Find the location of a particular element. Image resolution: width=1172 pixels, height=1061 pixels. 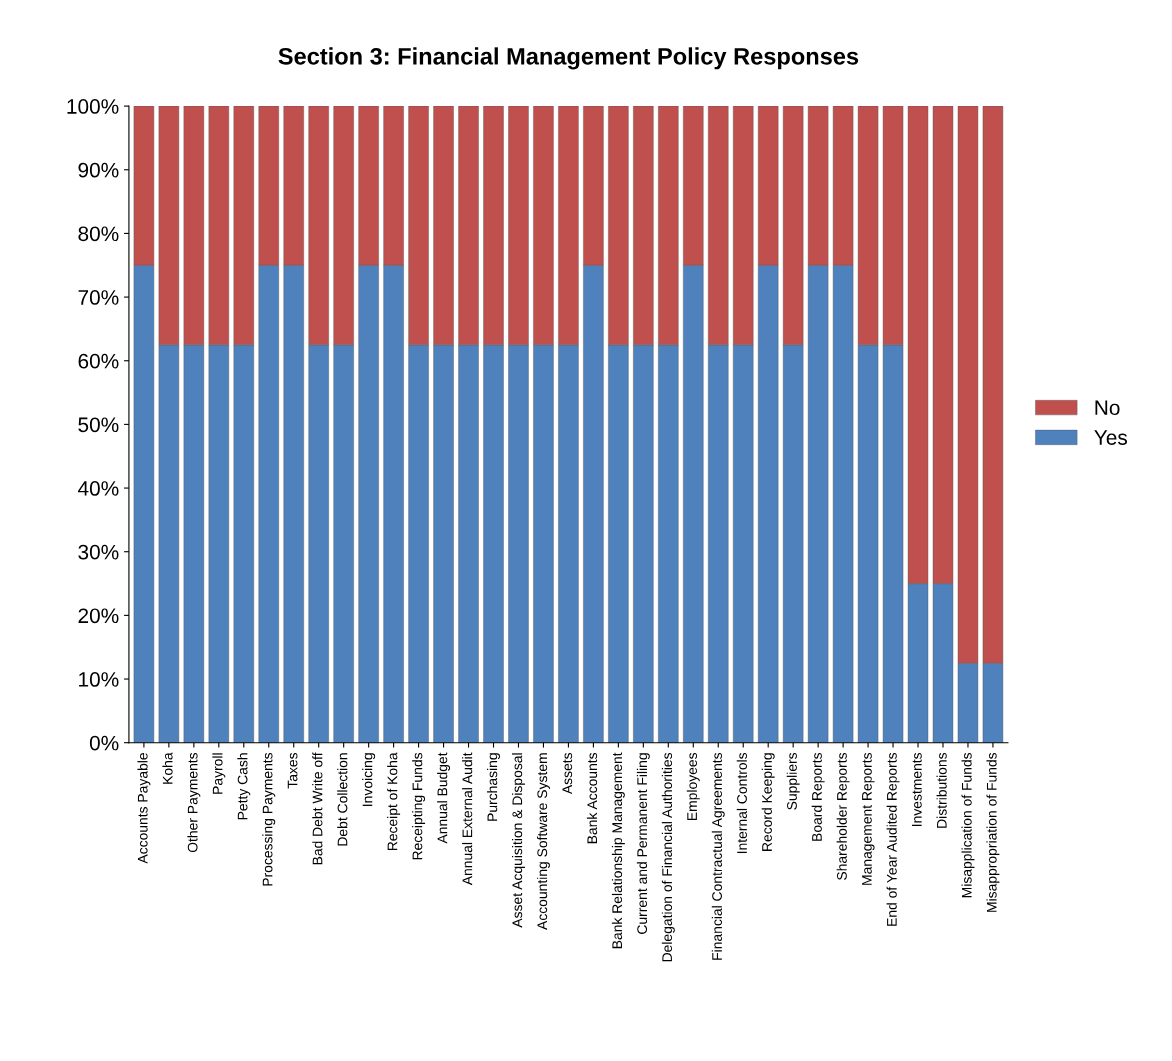

legend-label: Yes is located at coordinates (1111, 437).